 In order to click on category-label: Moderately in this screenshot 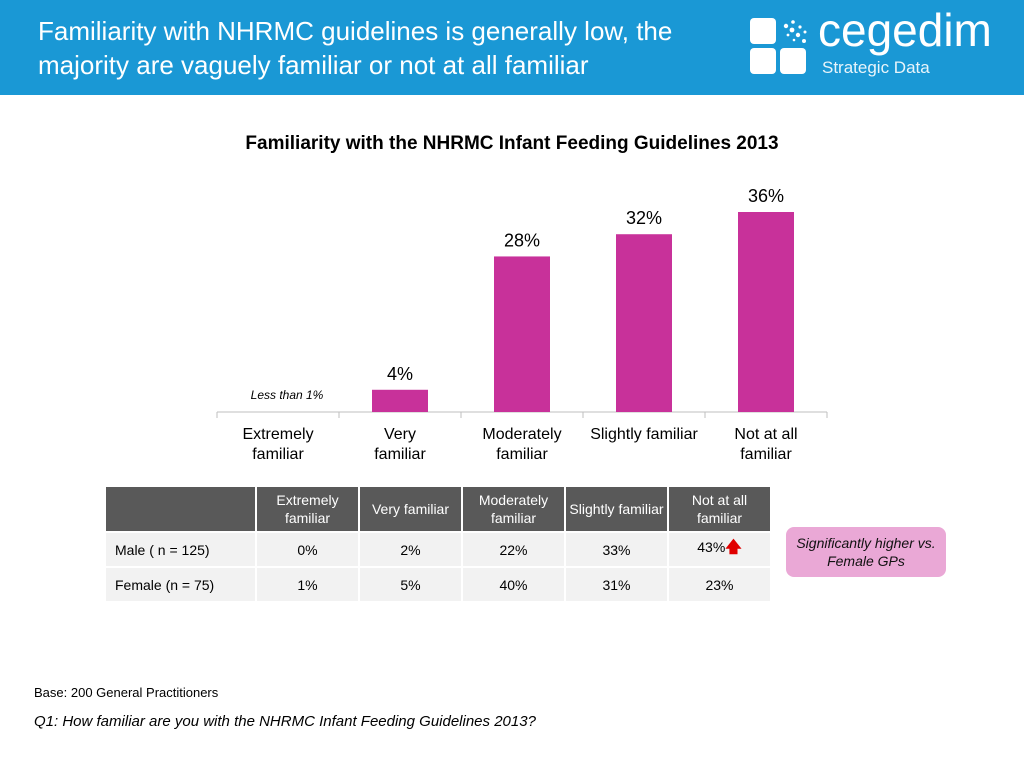, I will do `click(521, 434)`.